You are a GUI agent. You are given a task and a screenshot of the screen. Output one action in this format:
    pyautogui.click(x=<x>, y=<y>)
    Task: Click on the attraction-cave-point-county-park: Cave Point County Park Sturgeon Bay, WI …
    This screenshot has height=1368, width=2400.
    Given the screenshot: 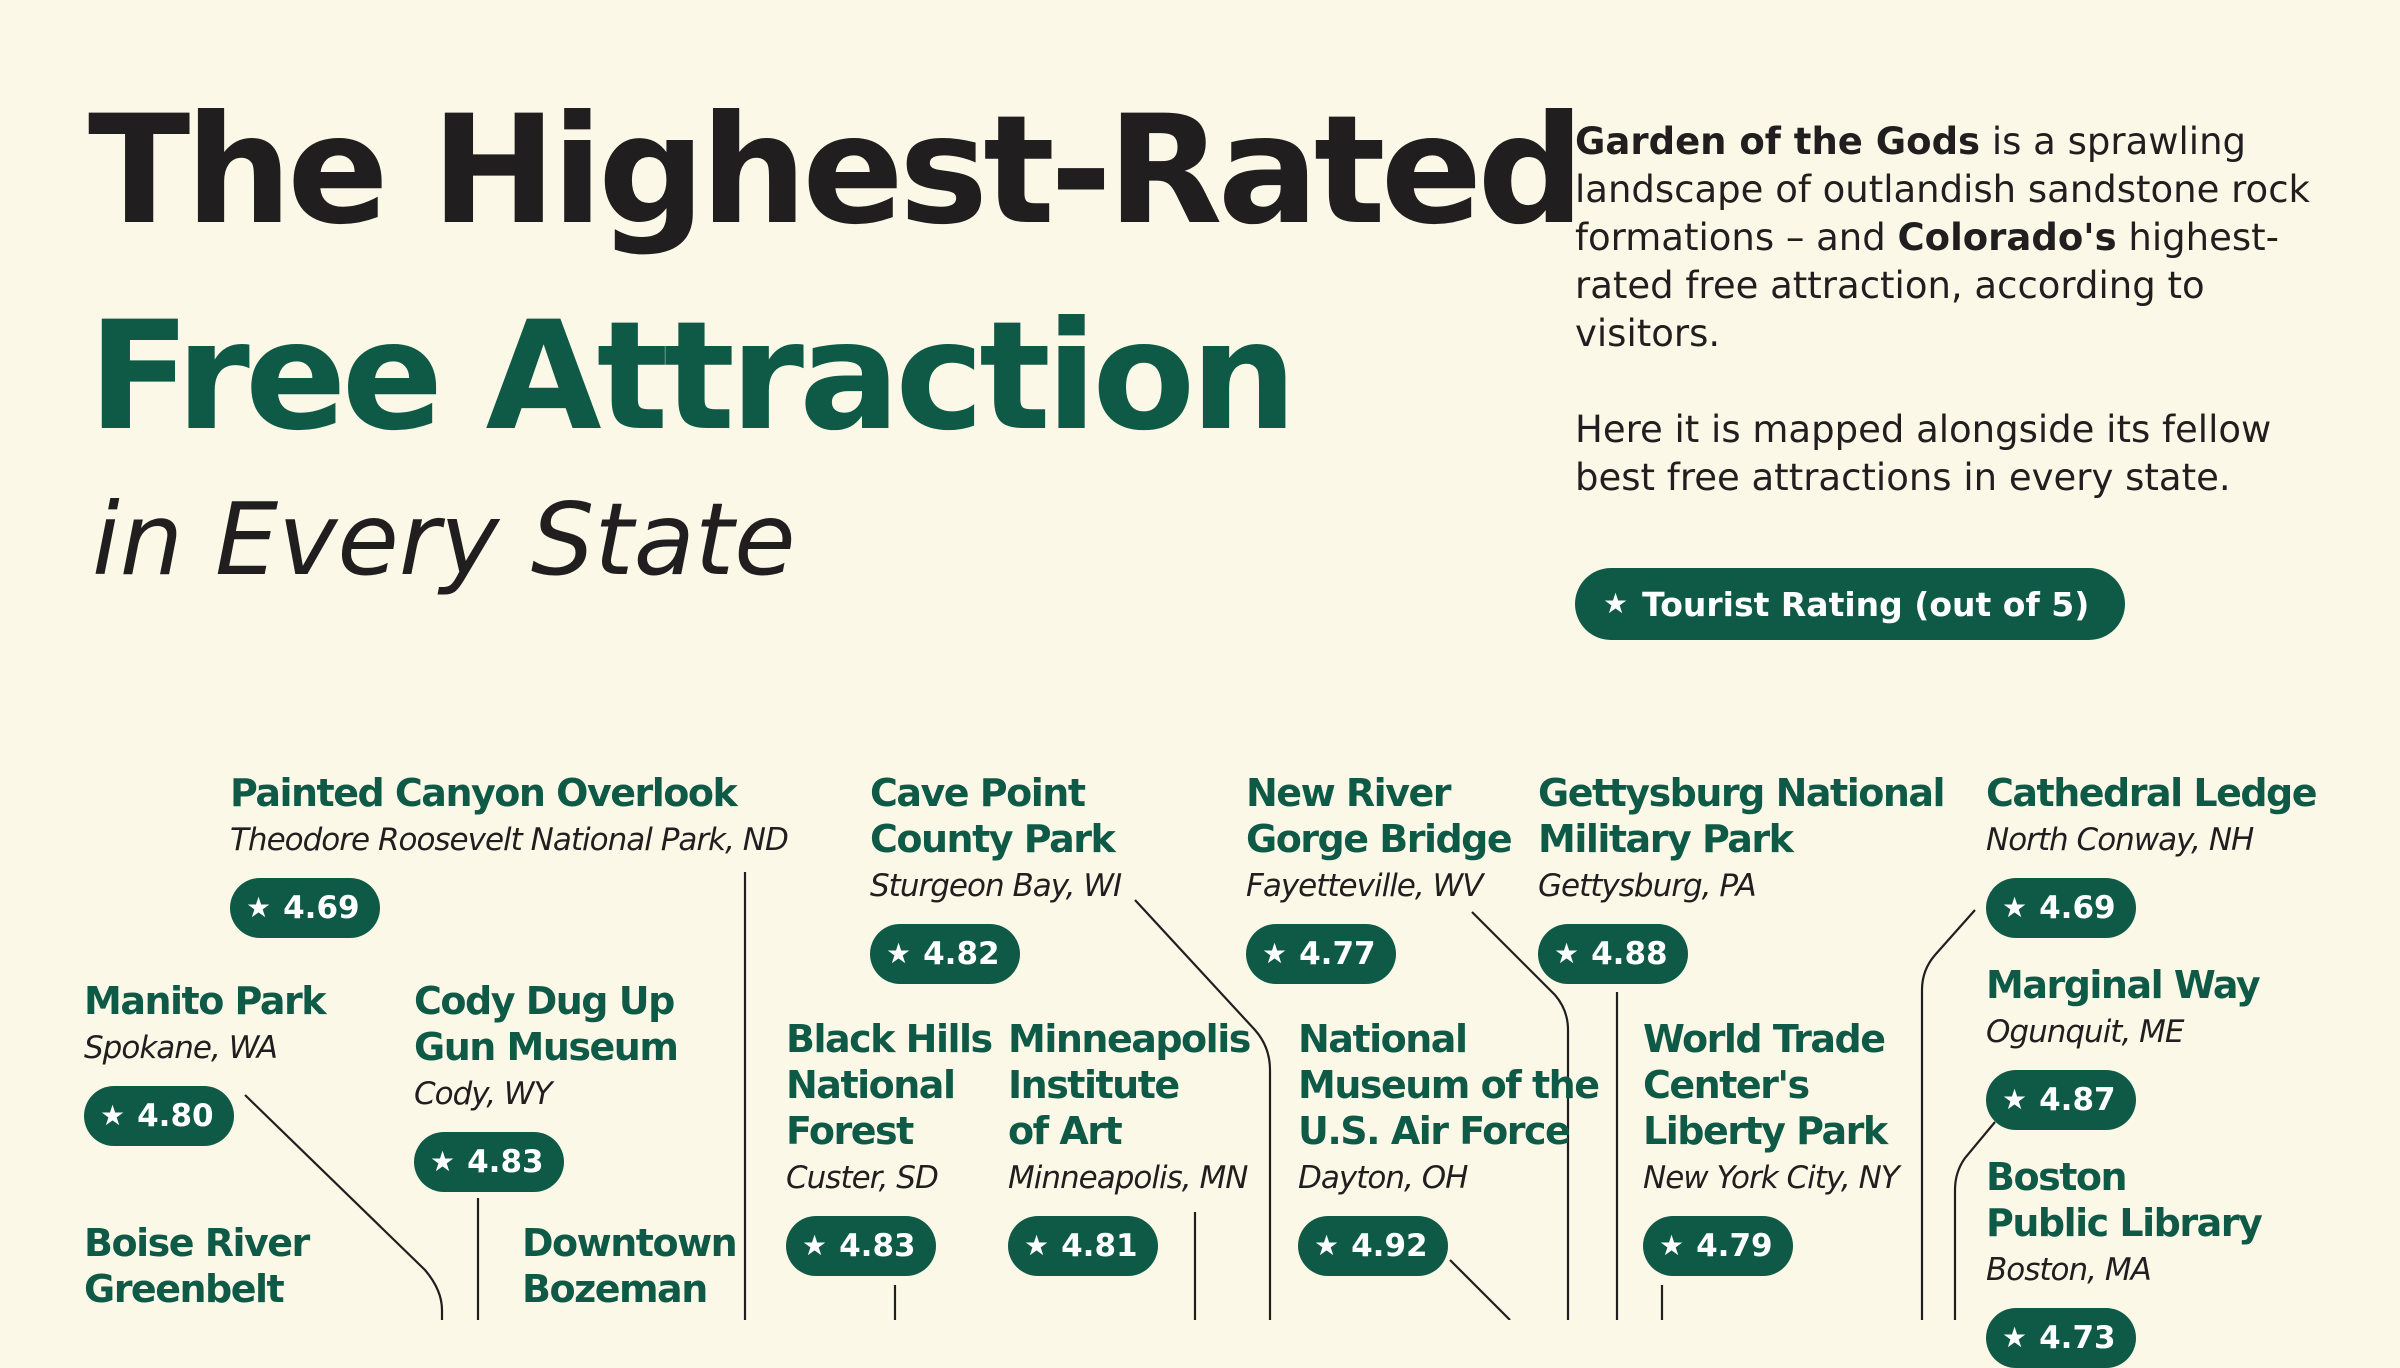 What is the action you would take?
    pyautogui.click(x=996, y=877)
    